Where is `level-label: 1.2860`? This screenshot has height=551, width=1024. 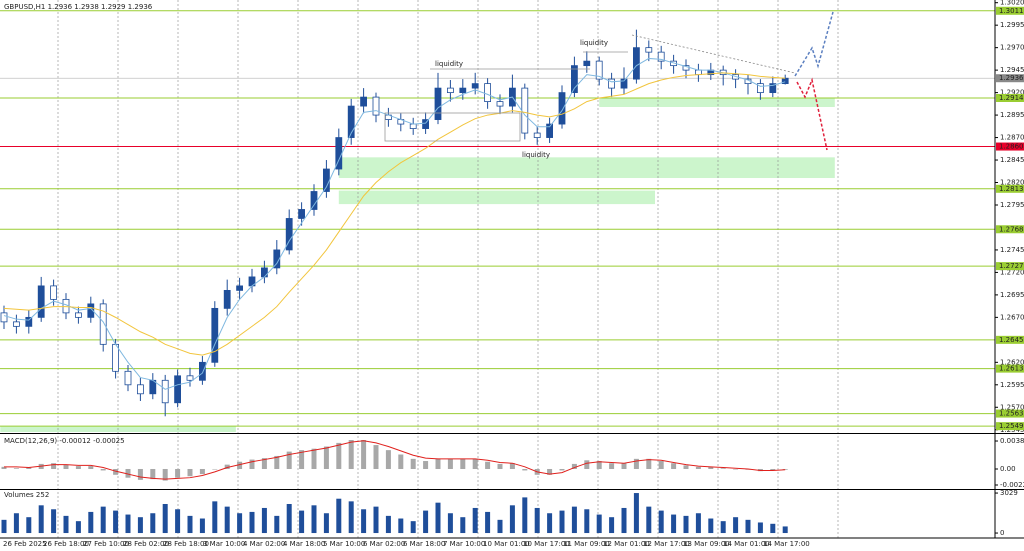 level-label: 1.2860 is located at coordinates (1011, 147).